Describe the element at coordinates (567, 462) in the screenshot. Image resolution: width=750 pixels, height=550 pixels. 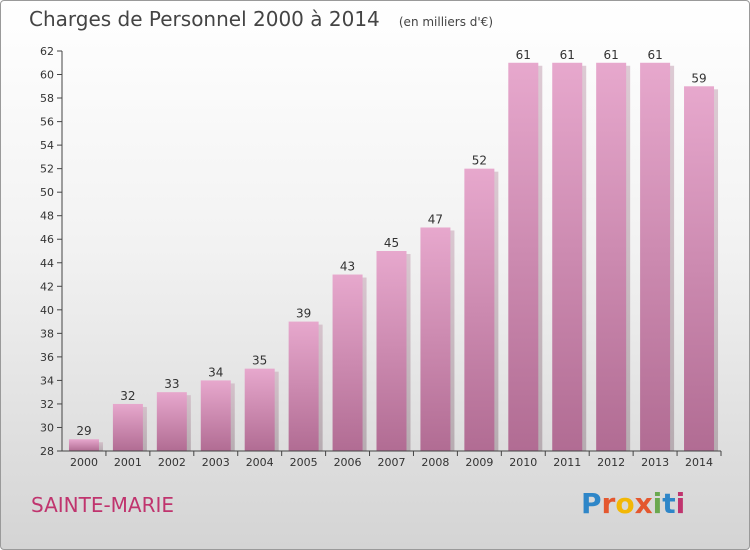
I see `x-tick-label: 2011` at that location.